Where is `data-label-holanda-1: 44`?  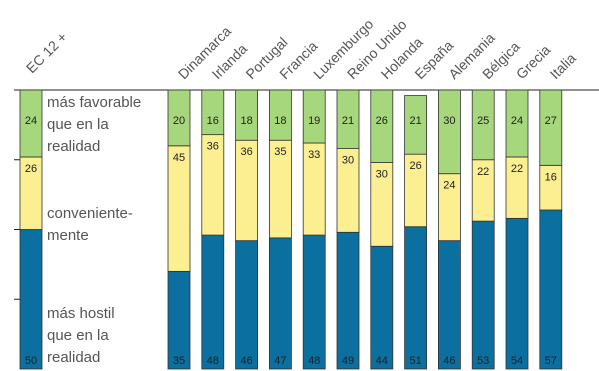
data-label-holanda-1: 44 is located at coordinates (382, 361).